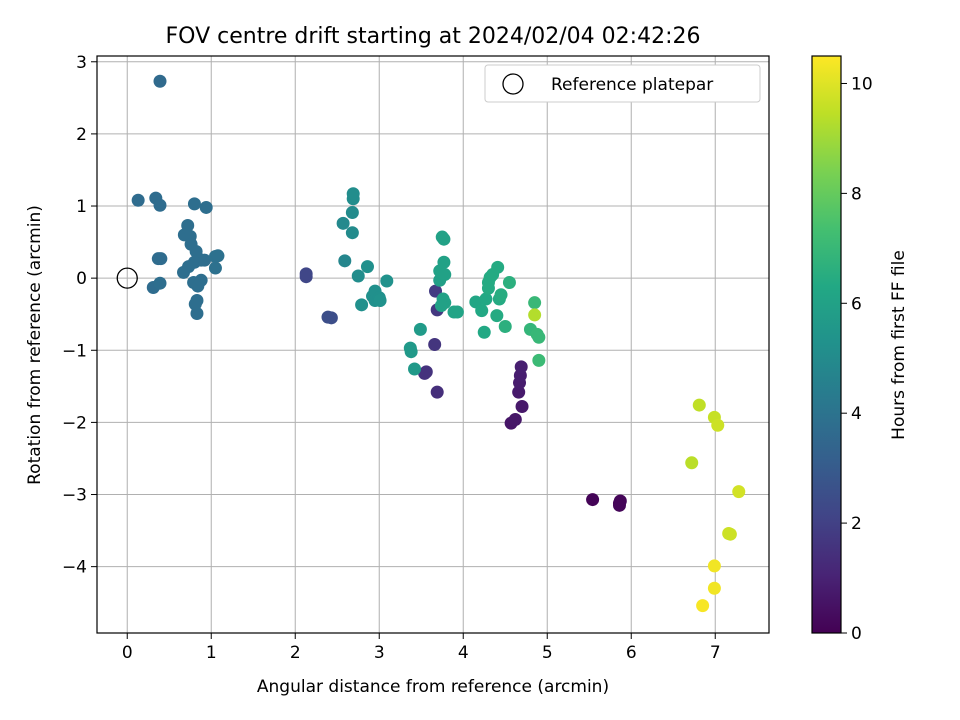 The height and width of the screenshot is (720, 960). I want to click on colorbar-tick-label: 0, so click(856, 634).